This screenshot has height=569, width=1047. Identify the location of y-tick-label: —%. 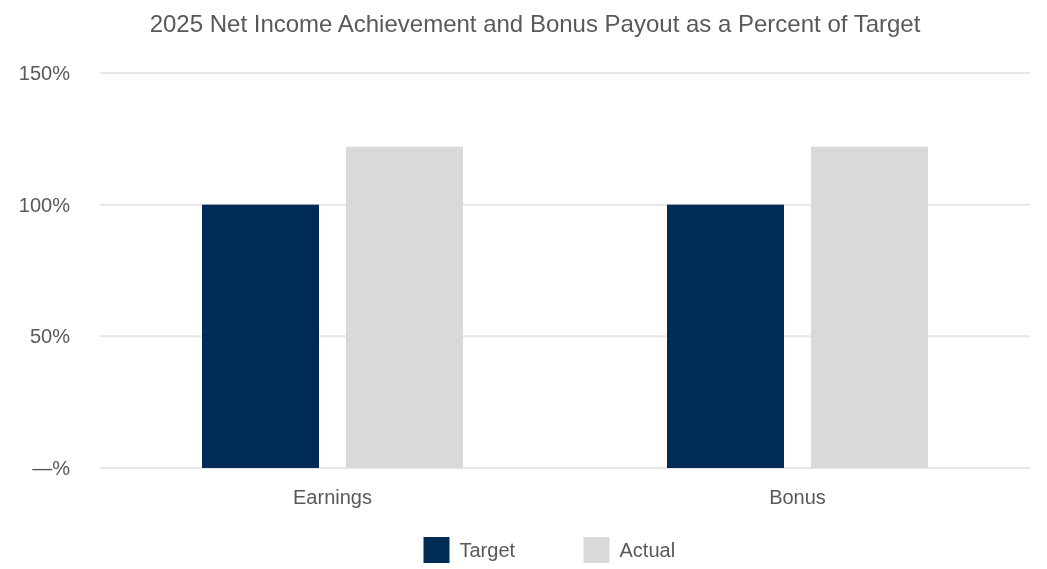
(51, 468).